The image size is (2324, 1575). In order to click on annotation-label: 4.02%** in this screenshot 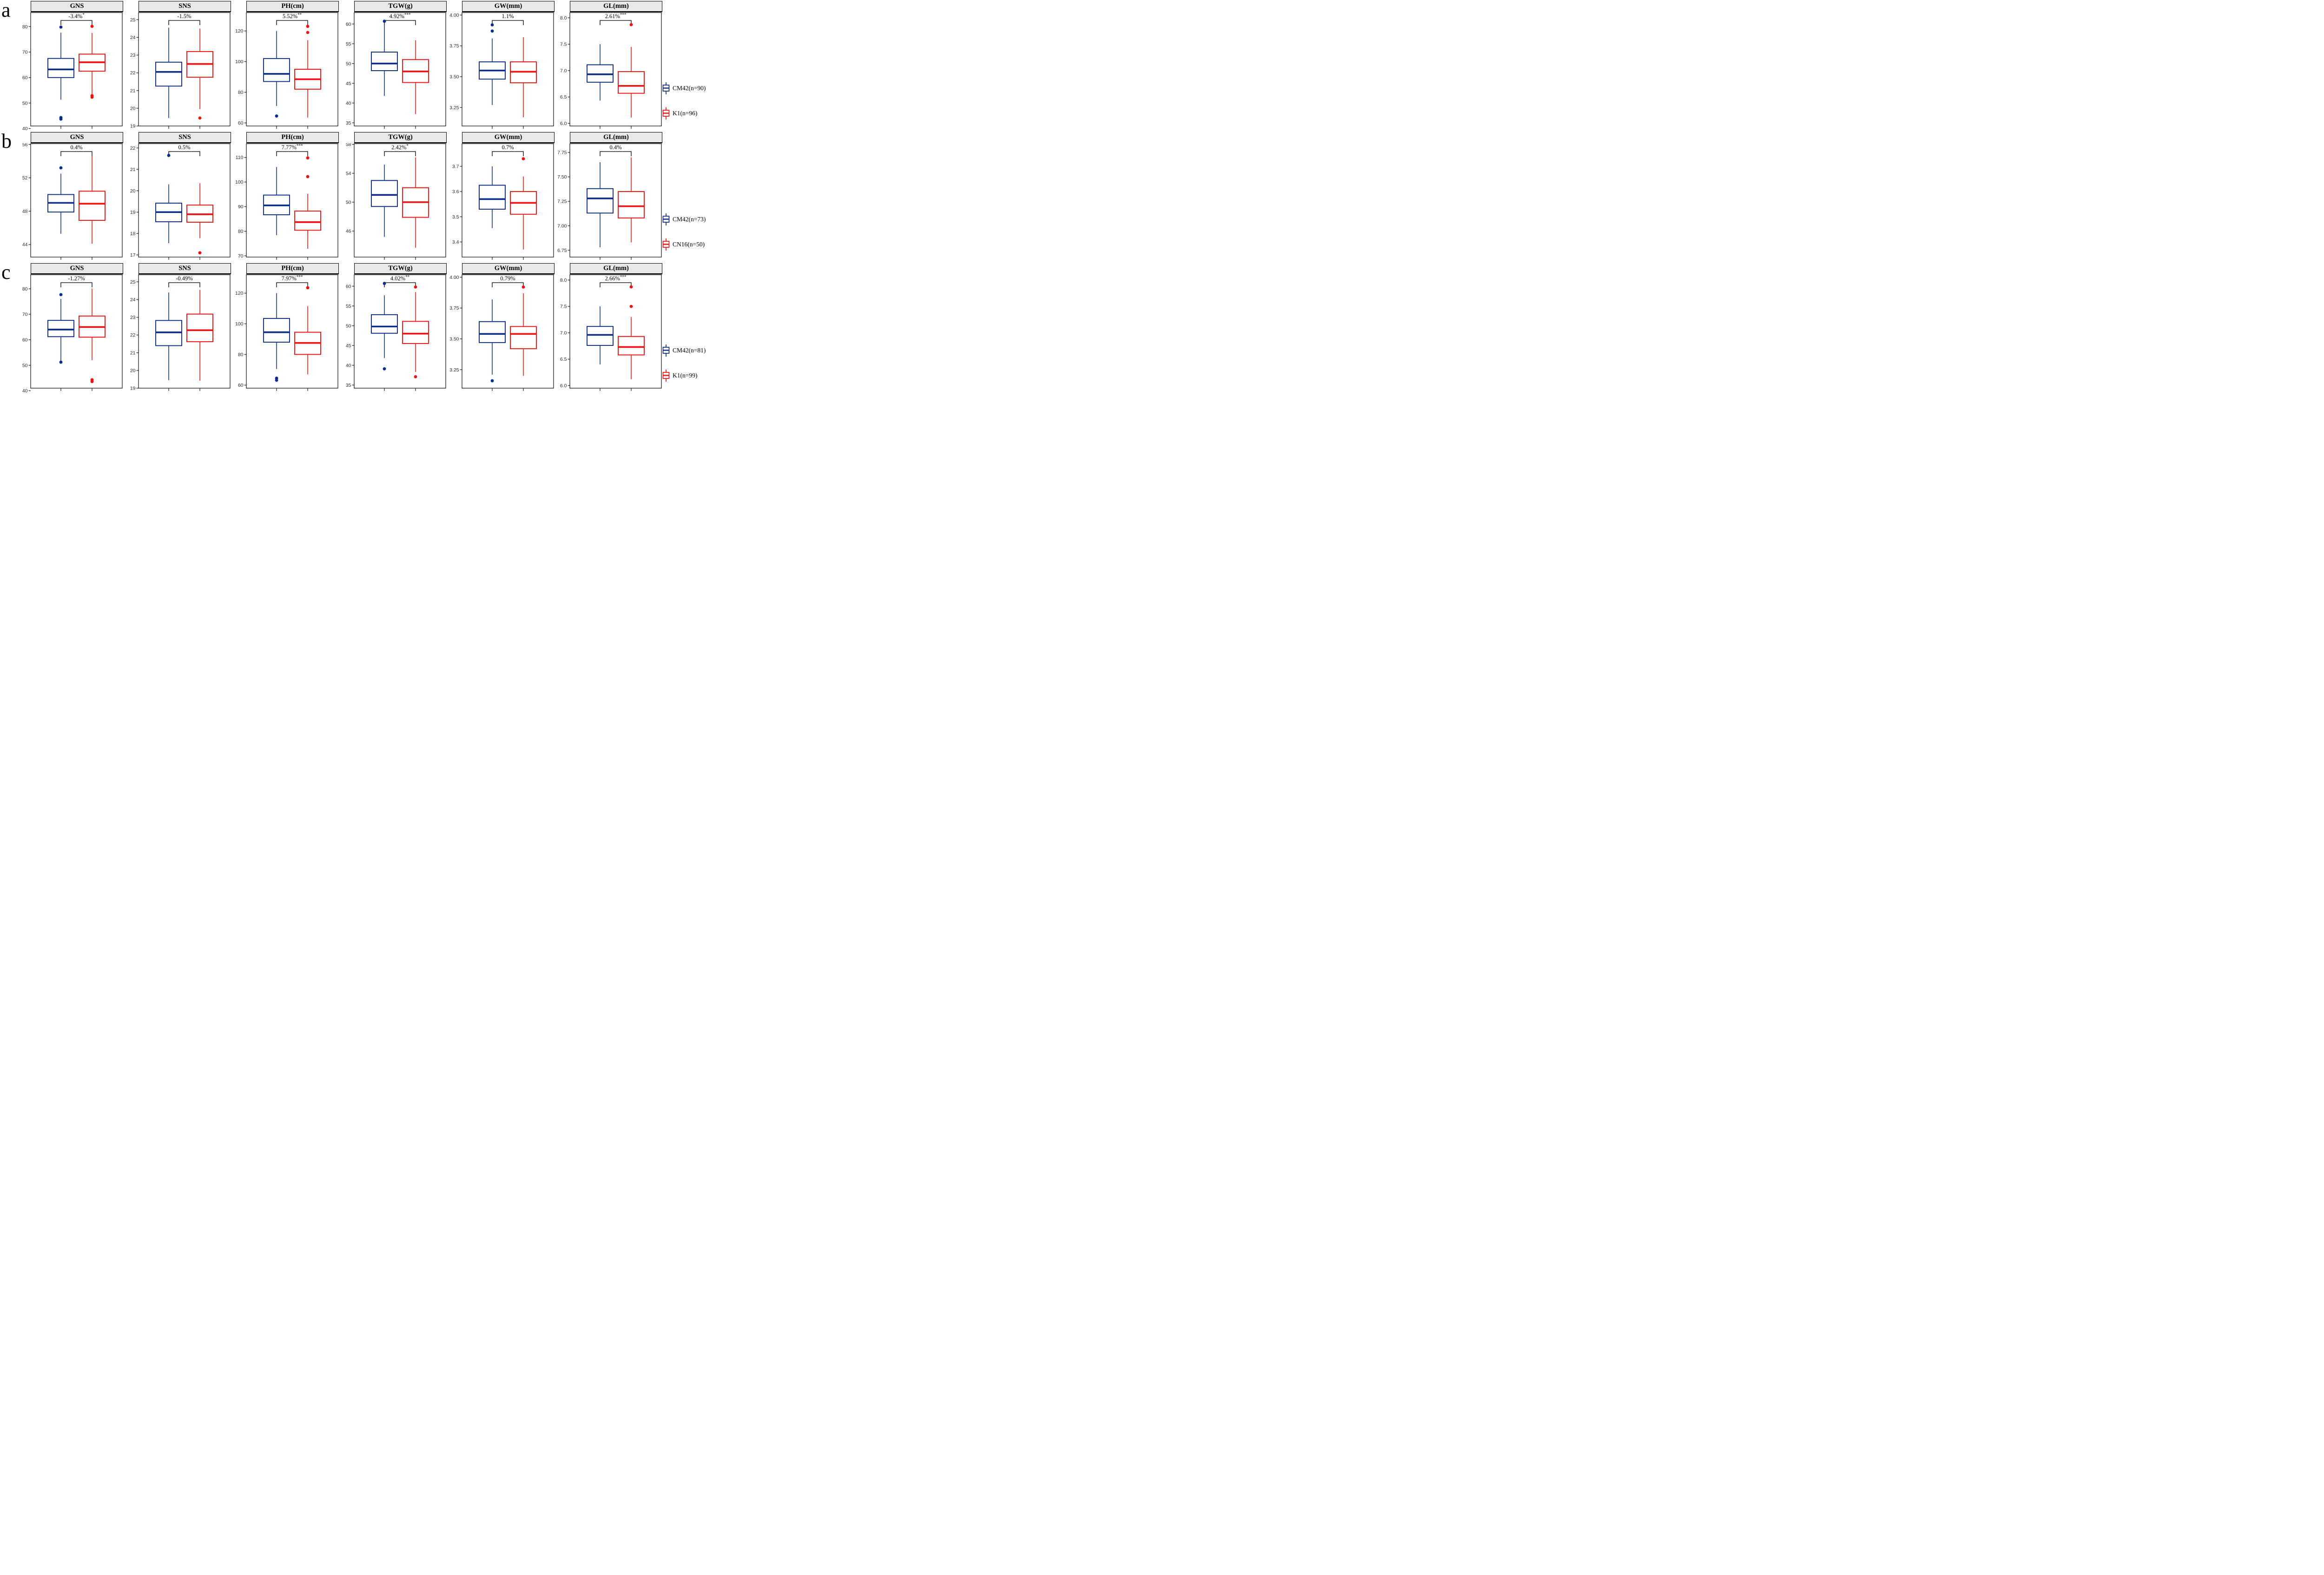, I will do `click(400, 278)`.